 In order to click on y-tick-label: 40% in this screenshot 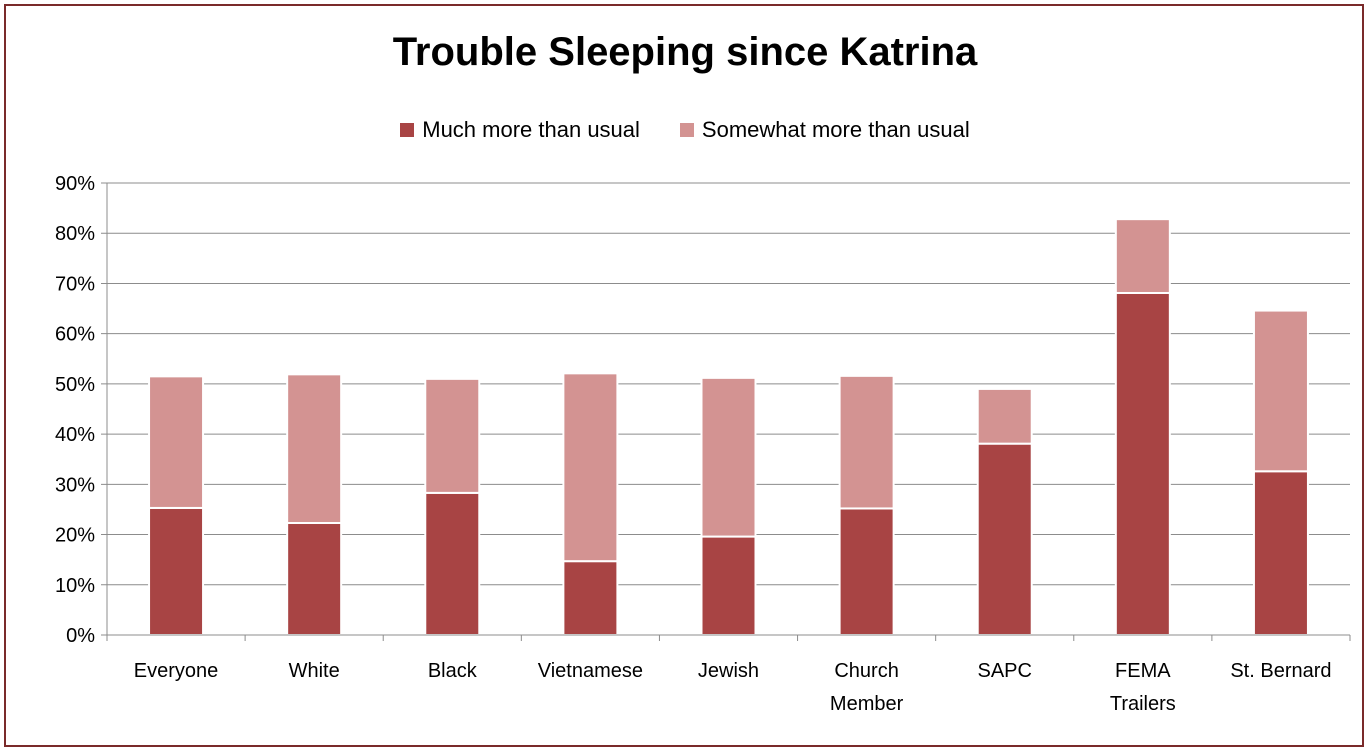, I will do `click(75, 435)`.